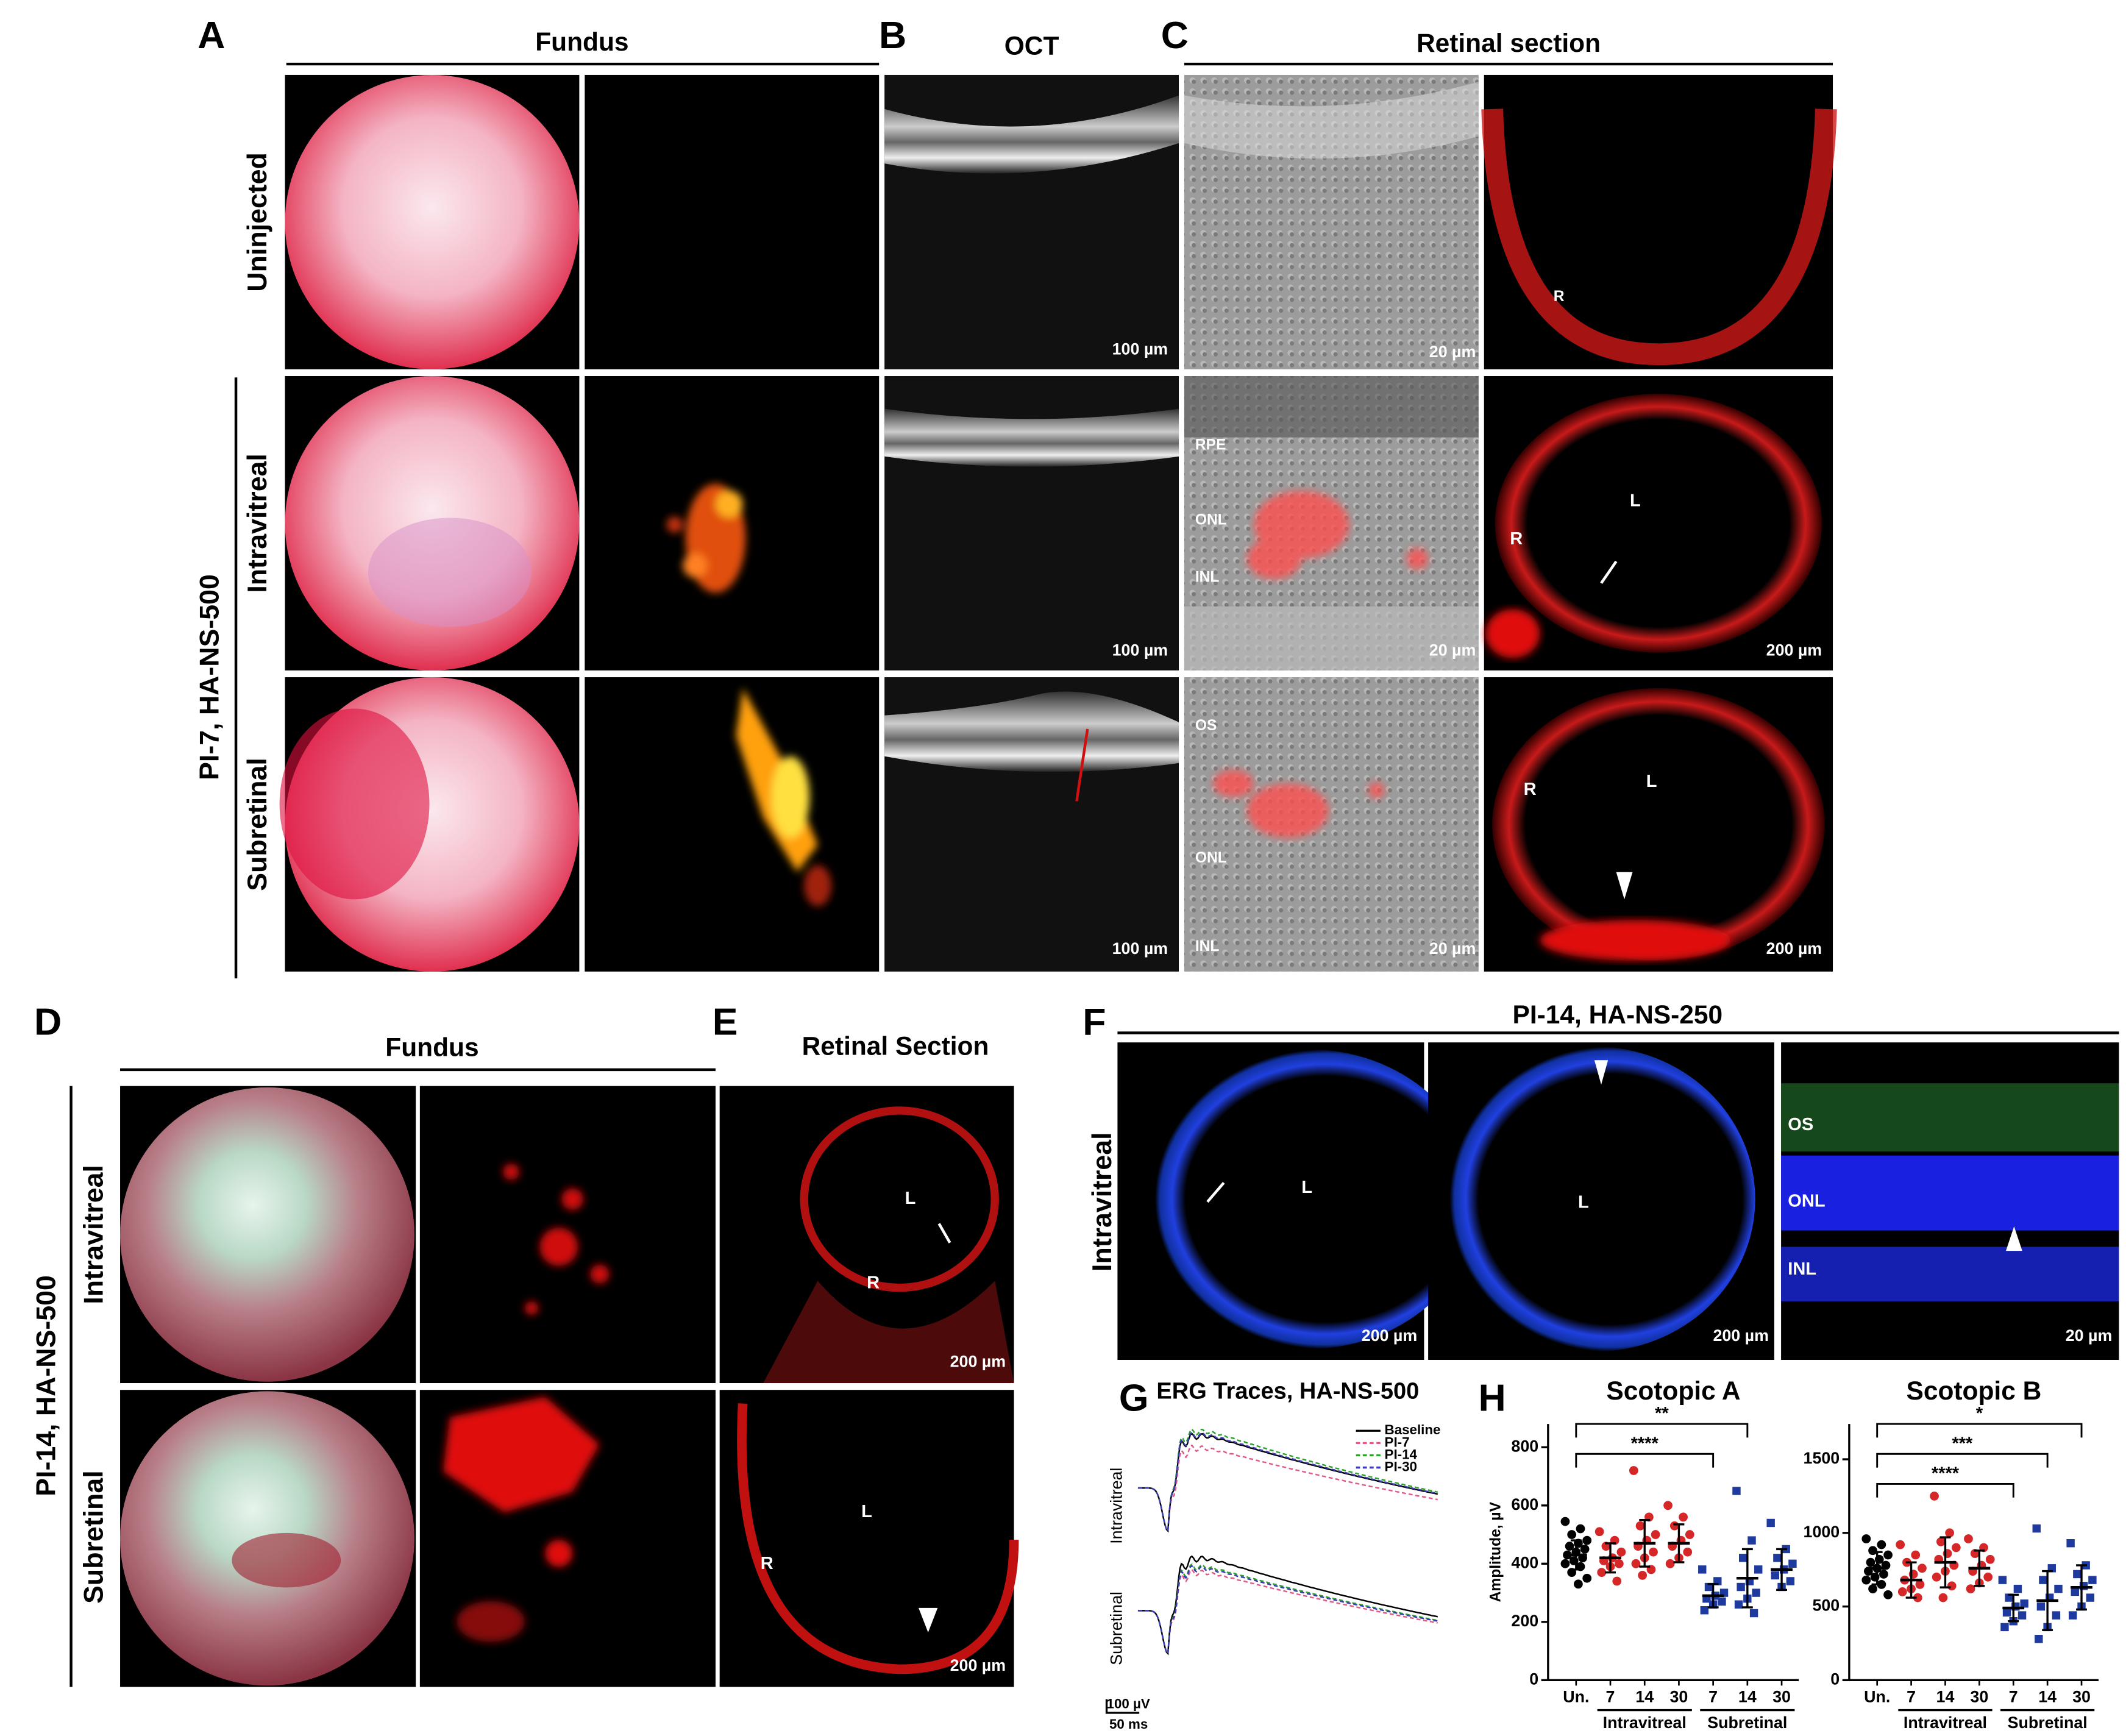 The width and height of the screenshot is (2126, 1736). Describe the element at coordinates (1122, 1706) in the screenshot. I see `scale-bar` at that location.